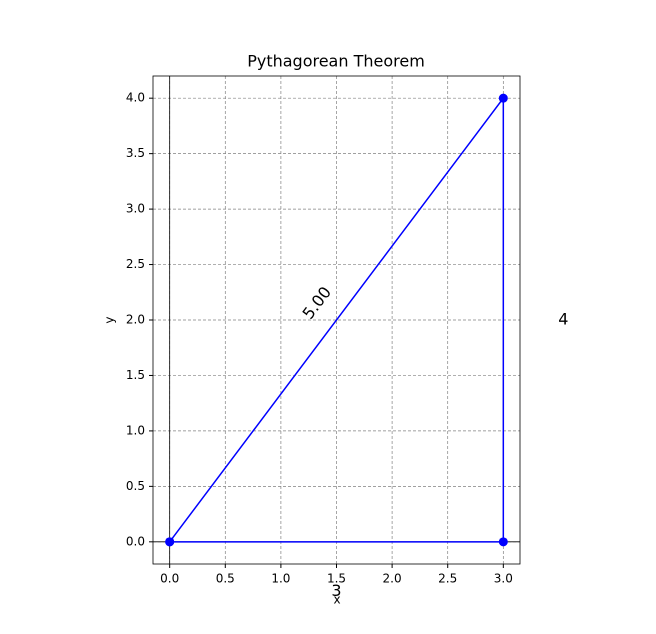 This screenshot has height=634, width=656. Describe the element at coordinates (135, 486) in the screenshot. I see `y-tick-label: 0.5` at that location.